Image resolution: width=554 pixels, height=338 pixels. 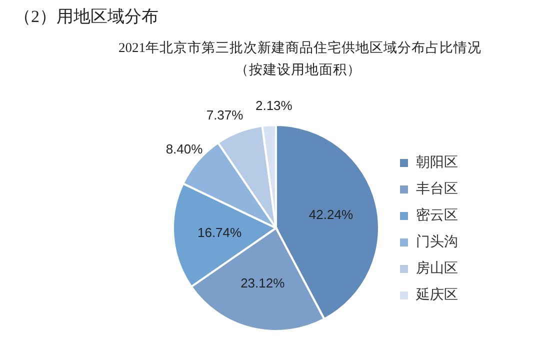 I want to click on data-label: 8.40%, so click(x=185, y=149).